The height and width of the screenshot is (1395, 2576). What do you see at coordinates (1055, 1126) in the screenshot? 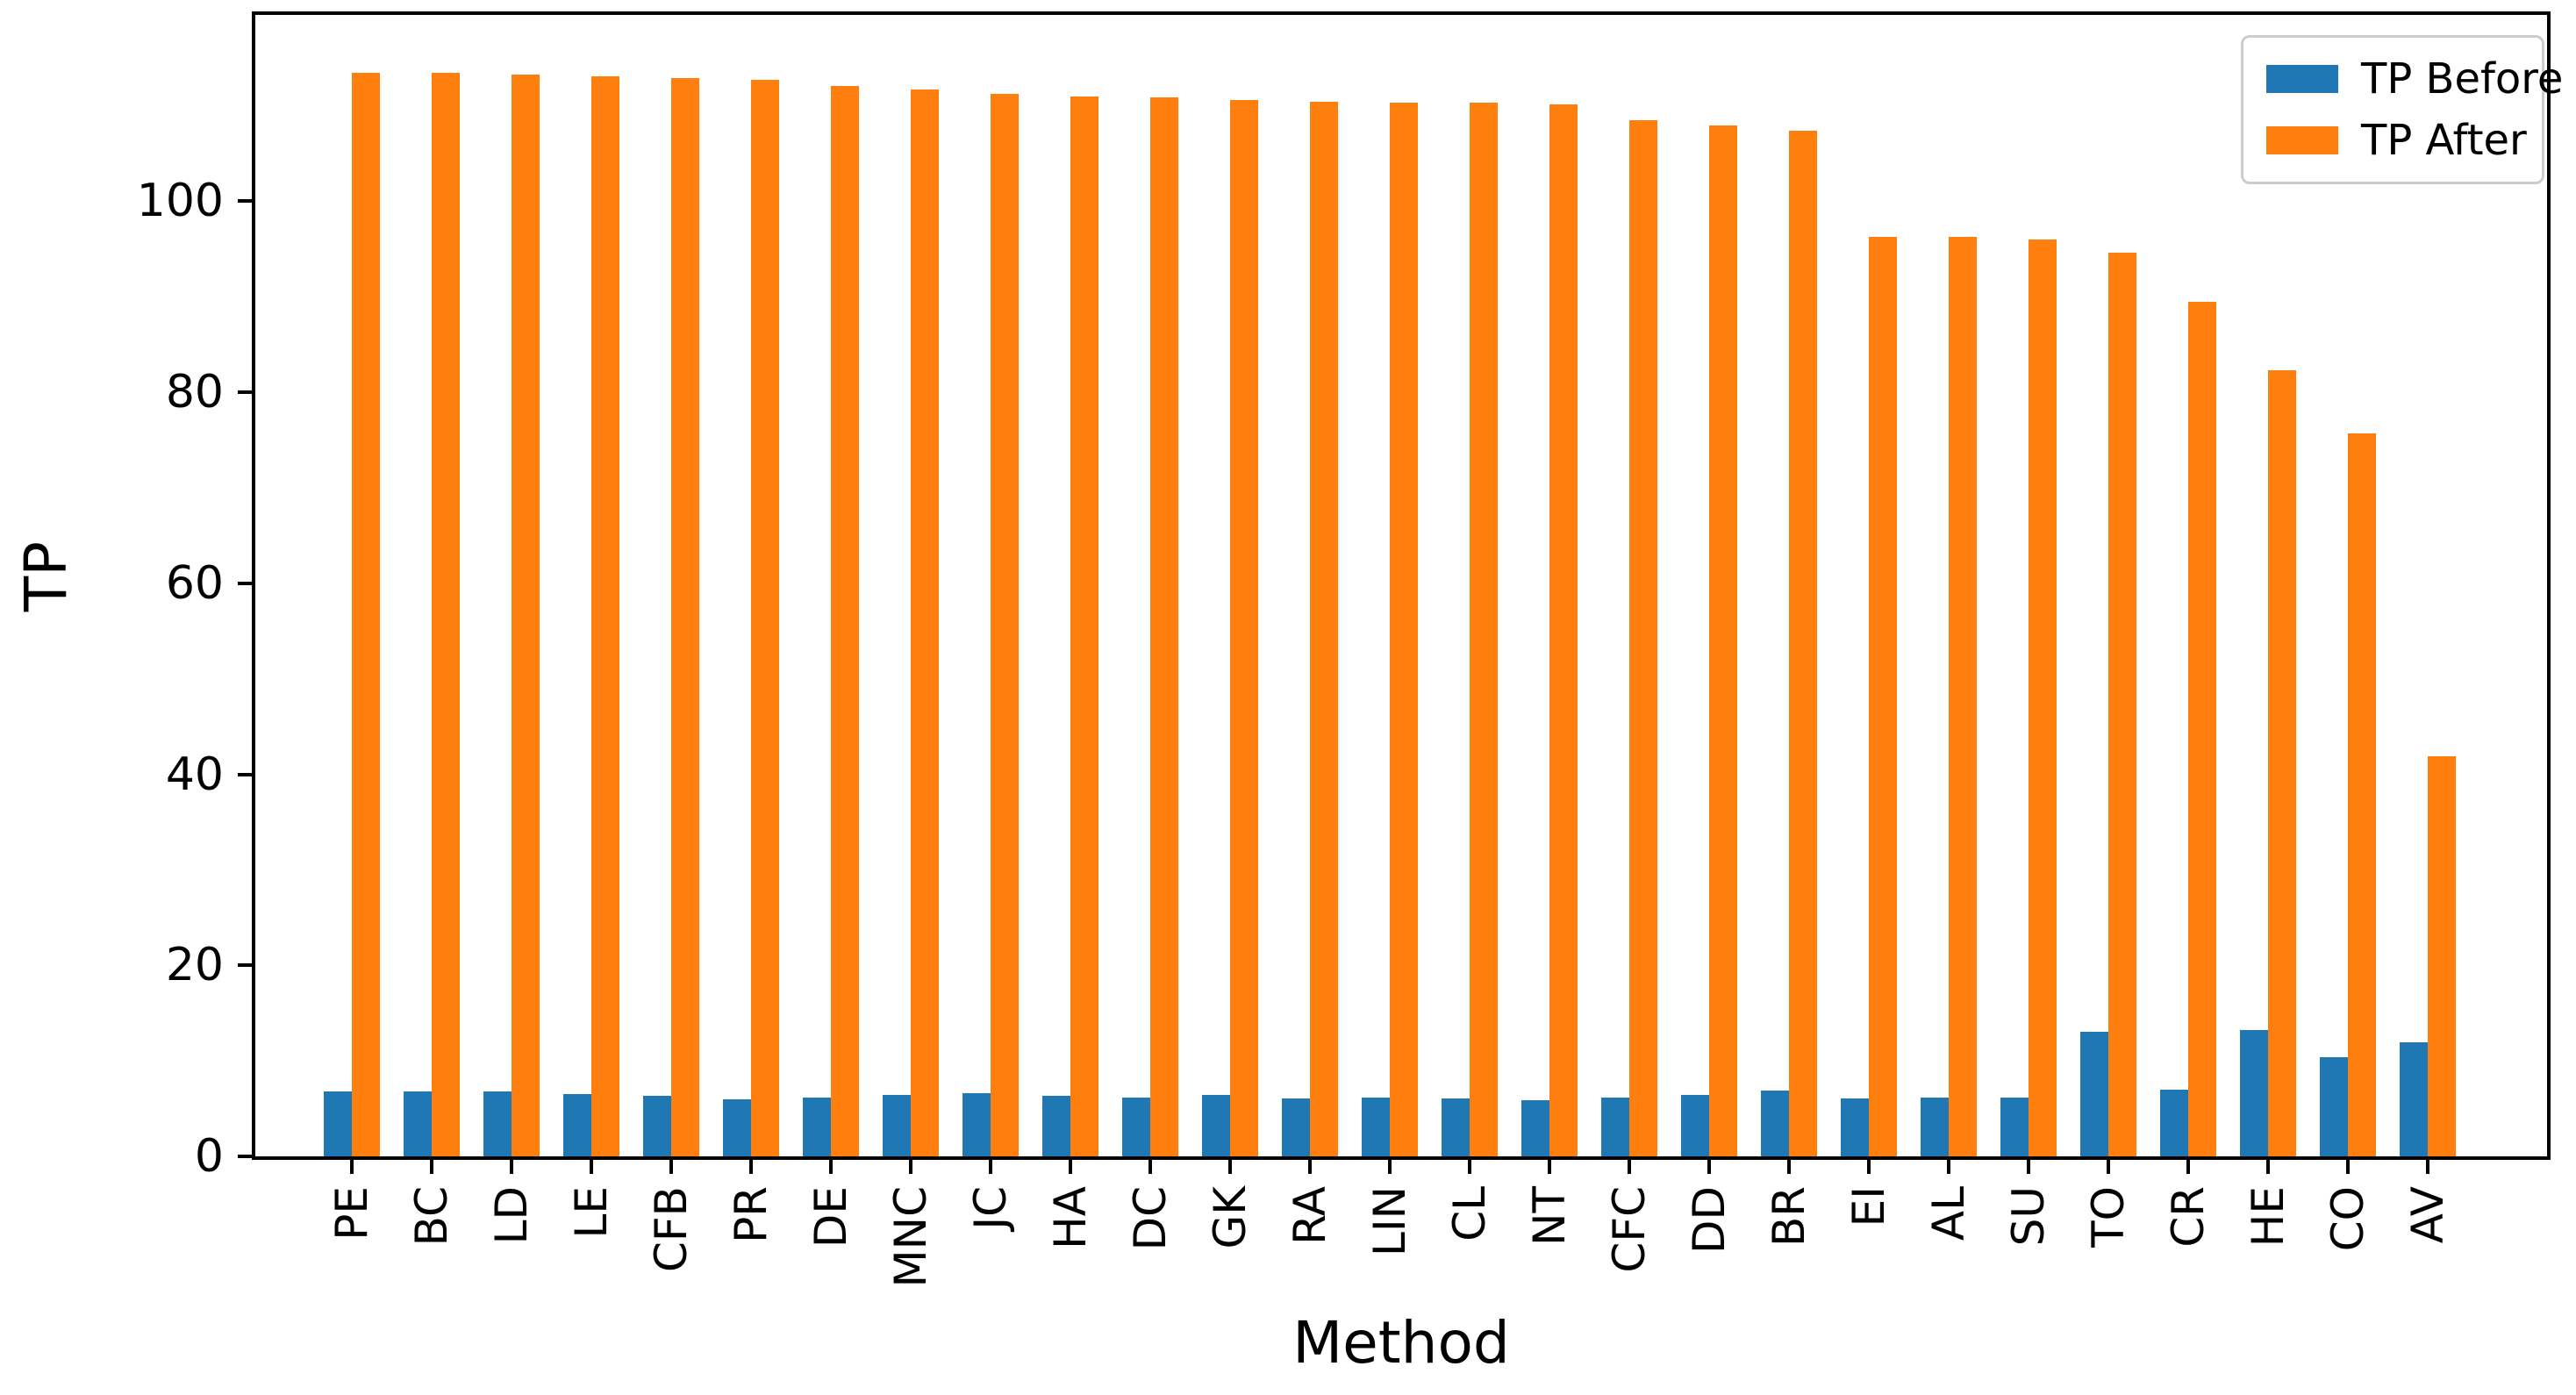
I see `bar-tp-before-HA` at bounding box center [1055, 1126].